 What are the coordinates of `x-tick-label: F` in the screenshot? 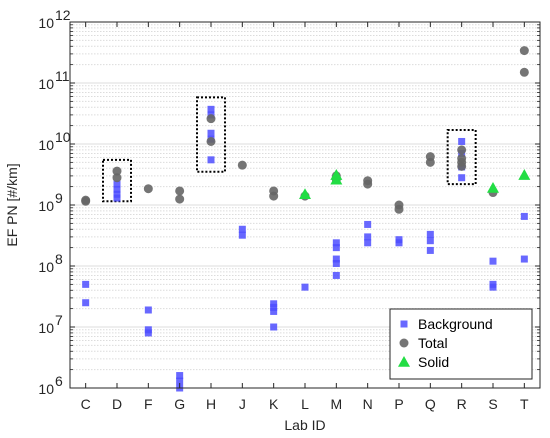 It's located at (148, 404).